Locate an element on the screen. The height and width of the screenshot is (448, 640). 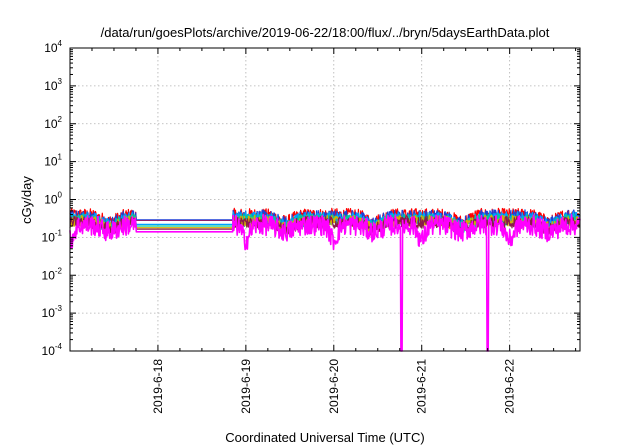
y-tick-label: 10⁰ is located at coordinates (53, 199).